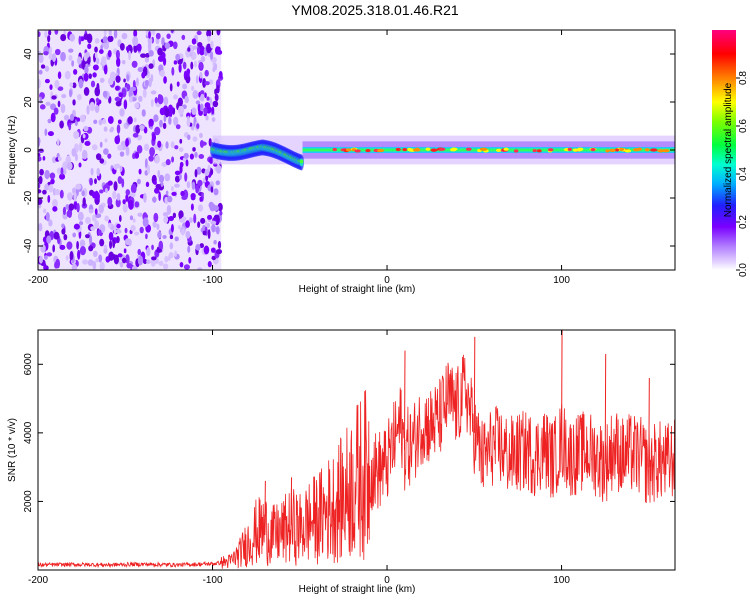 This screenshot has width=750, height=600. What do you see at coordinates (213, 580) in the screenshot?
I see `snr-x-tick-label: -100` at bounding box center [213, 580].